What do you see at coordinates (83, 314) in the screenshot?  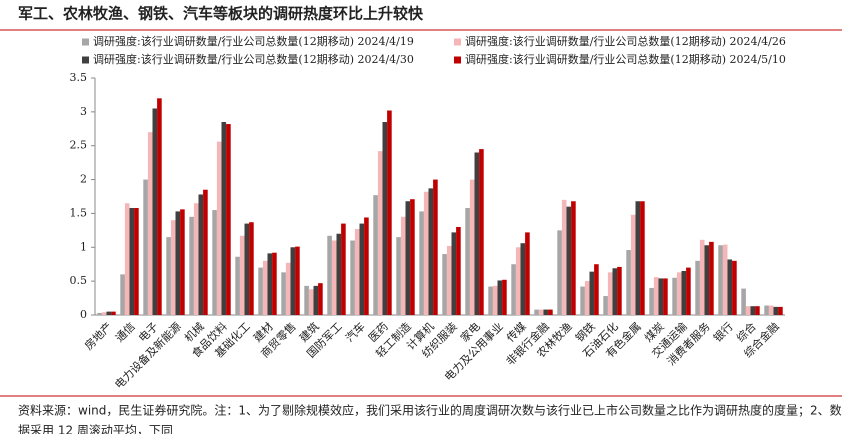 I see `y-tick-label: 0` at bounding box center [83, 314].